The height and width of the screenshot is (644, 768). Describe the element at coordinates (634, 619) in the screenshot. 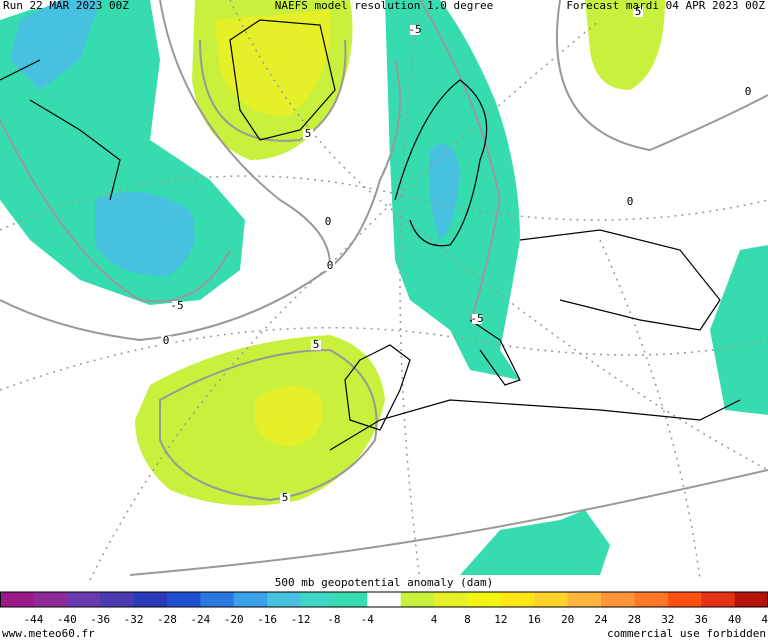

I see `colorbar-label: 28` at that location.